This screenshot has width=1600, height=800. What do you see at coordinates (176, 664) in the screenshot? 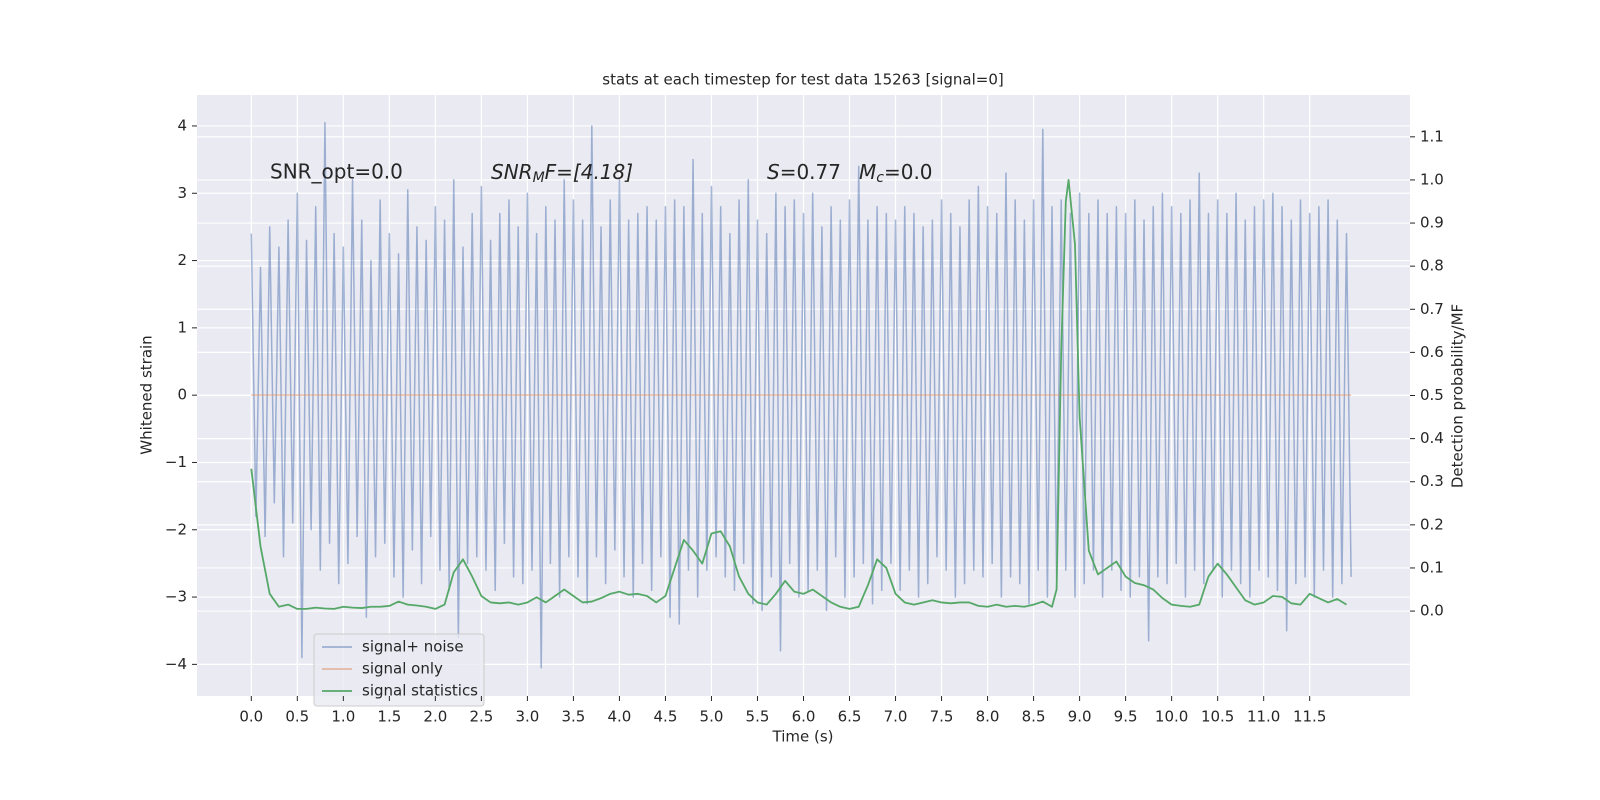
I see `y-tick-label: −4` at bounding box center [176, 664].